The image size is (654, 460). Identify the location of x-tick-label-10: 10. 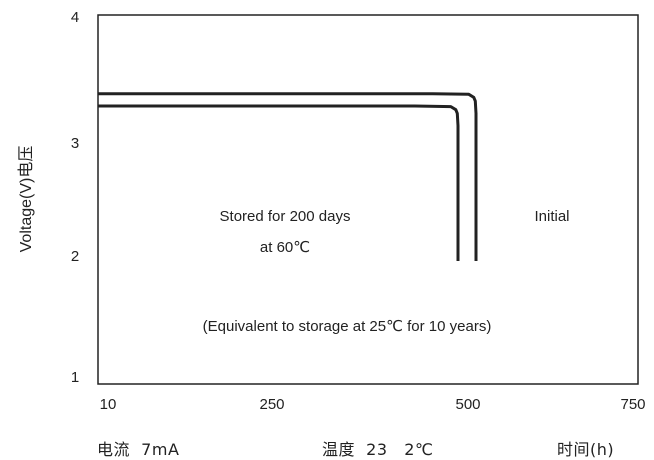
(108, 404).